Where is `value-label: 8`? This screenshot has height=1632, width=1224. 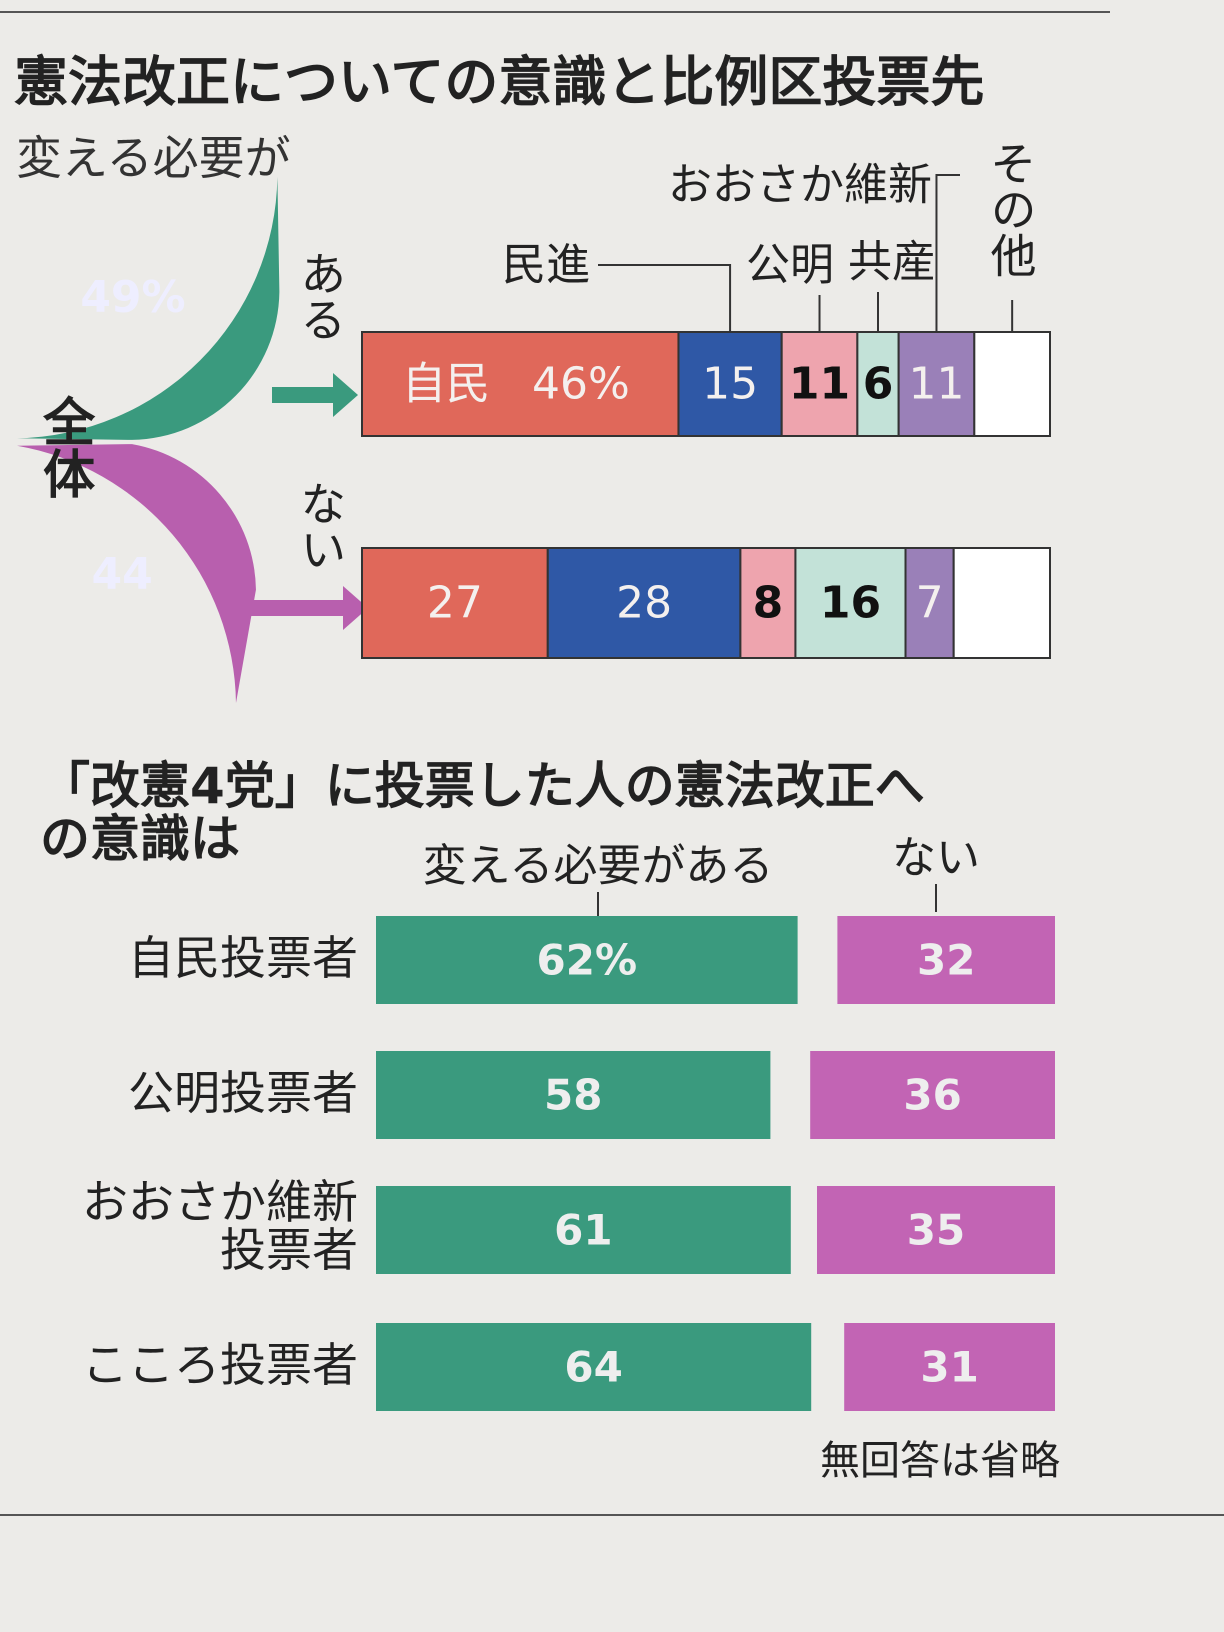 value-label: 8 is located at coordinates (768, 603).